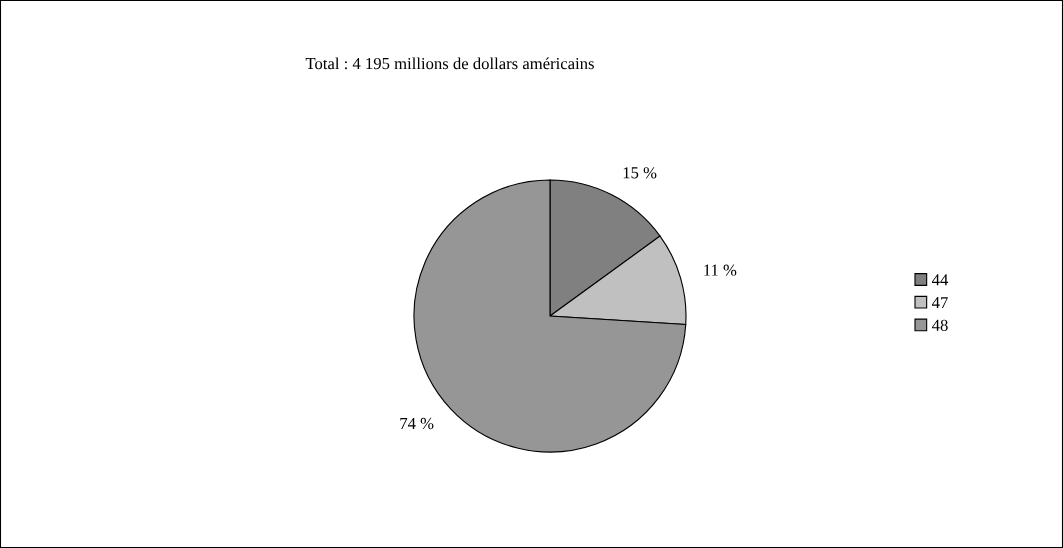 This screenshot has height=548, width=1063. What do you see at coordinates (449, 63) in the screenshot?
I see `chart-title: Total : 4 195 millions de dollars américains` at bounding box center [449, 63].